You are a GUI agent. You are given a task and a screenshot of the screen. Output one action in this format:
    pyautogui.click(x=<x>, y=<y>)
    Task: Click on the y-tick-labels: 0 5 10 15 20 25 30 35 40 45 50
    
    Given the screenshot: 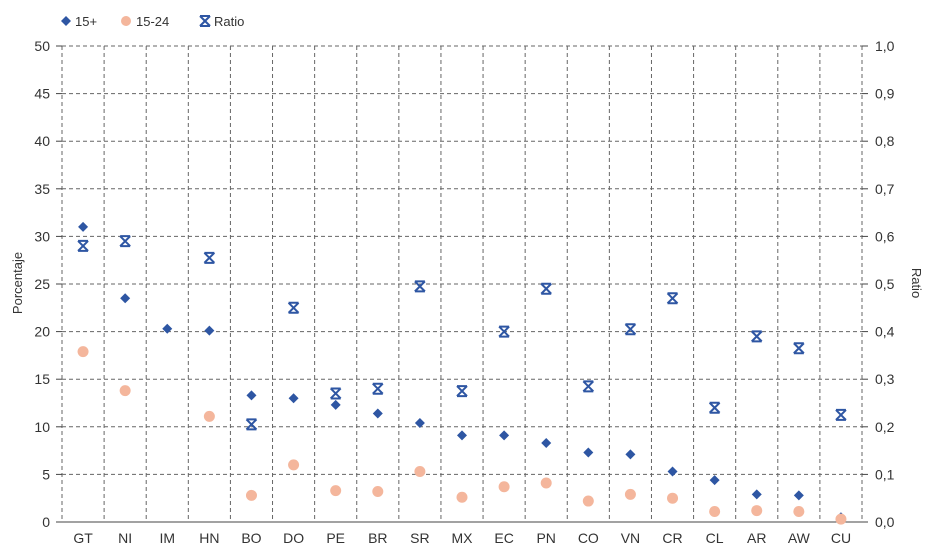 What is the action you would take?
    pyautogui.click(x=42, y=284)
    